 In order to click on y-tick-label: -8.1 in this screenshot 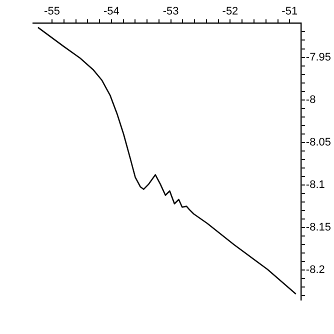, I will do `click(315, 185)`.